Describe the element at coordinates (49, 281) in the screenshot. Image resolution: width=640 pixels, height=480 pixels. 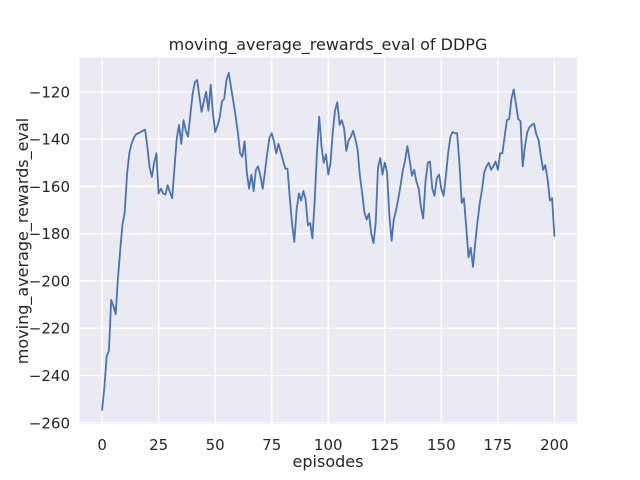
I see `y-tick-label: −200` at that location.